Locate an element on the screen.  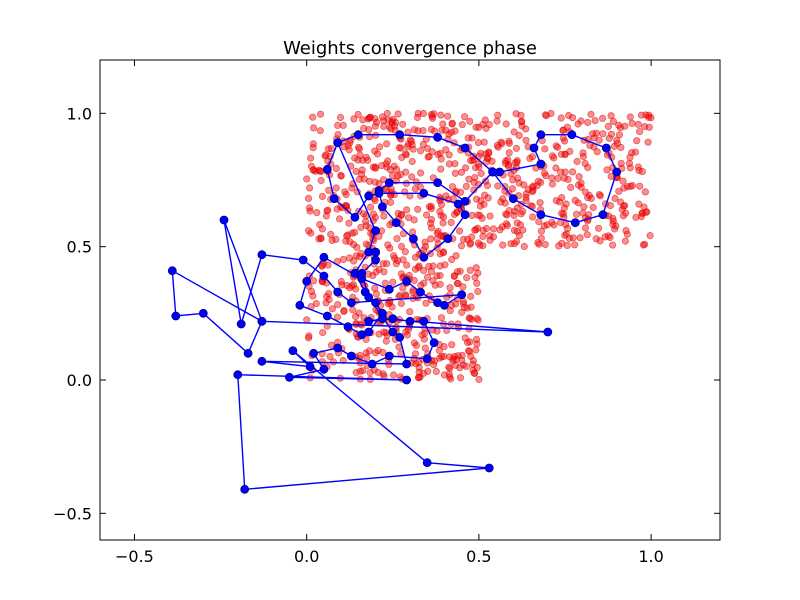
y-tick-label: 0.0 is located at coordinates (79, 380).